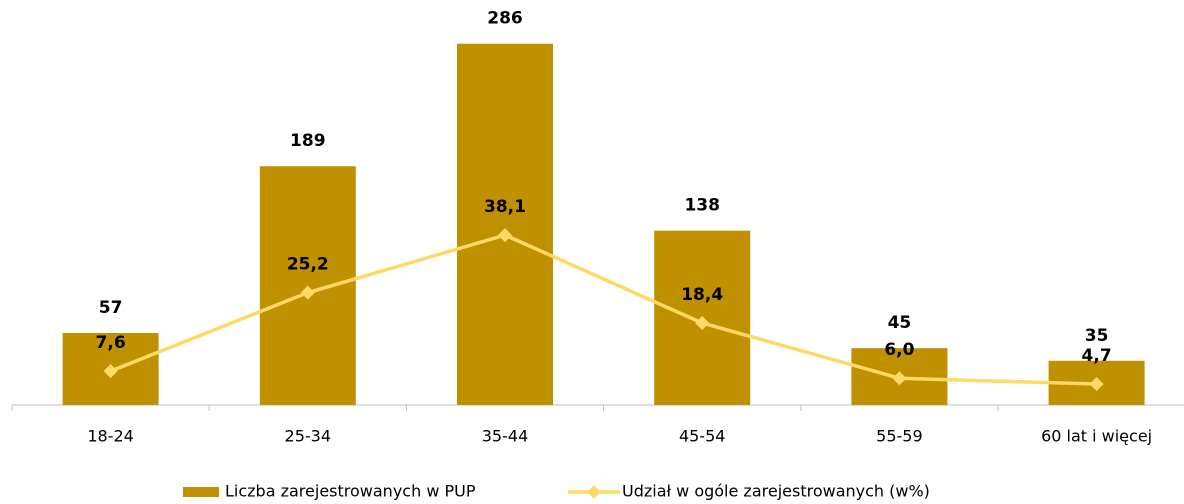  What do you see at coordinates (1097, 336) in the screenshot?
I see `data-label: 35` at bounding box center [1097, 336].